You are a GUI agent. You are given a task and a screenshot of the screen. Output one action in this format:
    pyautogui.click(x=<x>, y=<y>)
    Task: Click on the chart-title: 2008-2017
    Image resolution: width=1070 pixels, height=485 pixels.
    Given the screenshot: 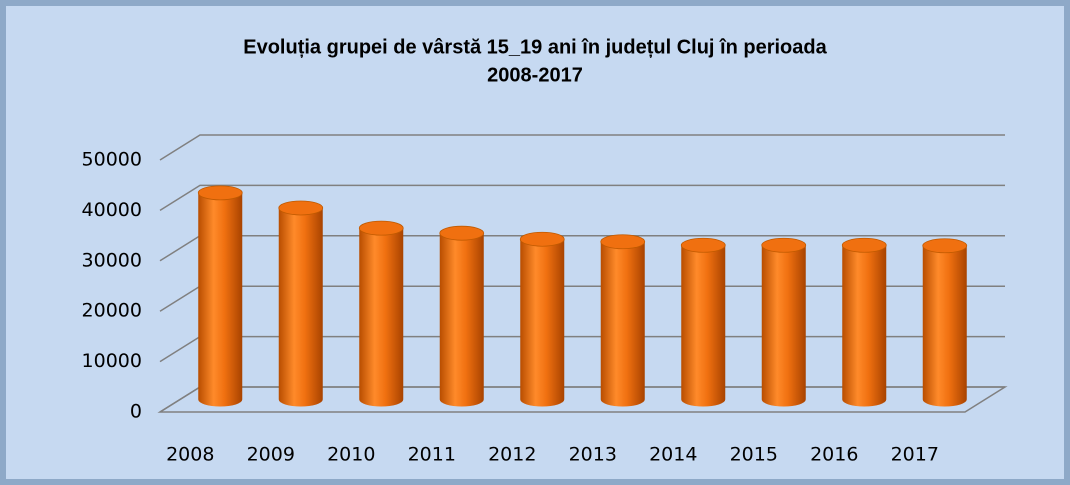 What is the action you would take?
    pyautogui.click(x=535, y=75)
    